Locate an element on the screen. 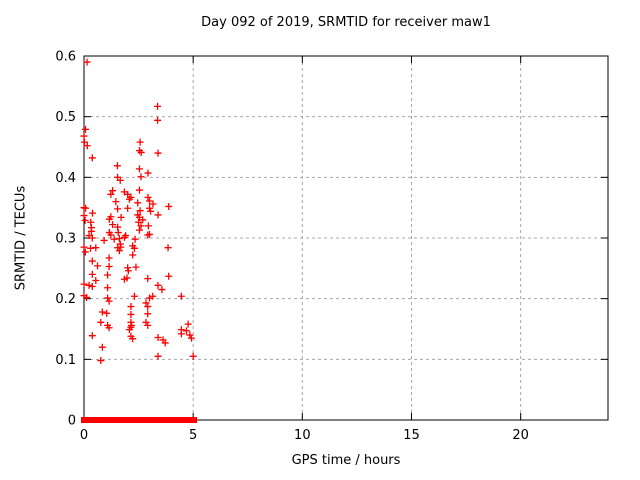 The image size is (640, 480). x-tick-label: 20 is located at coordinates (520, 435).